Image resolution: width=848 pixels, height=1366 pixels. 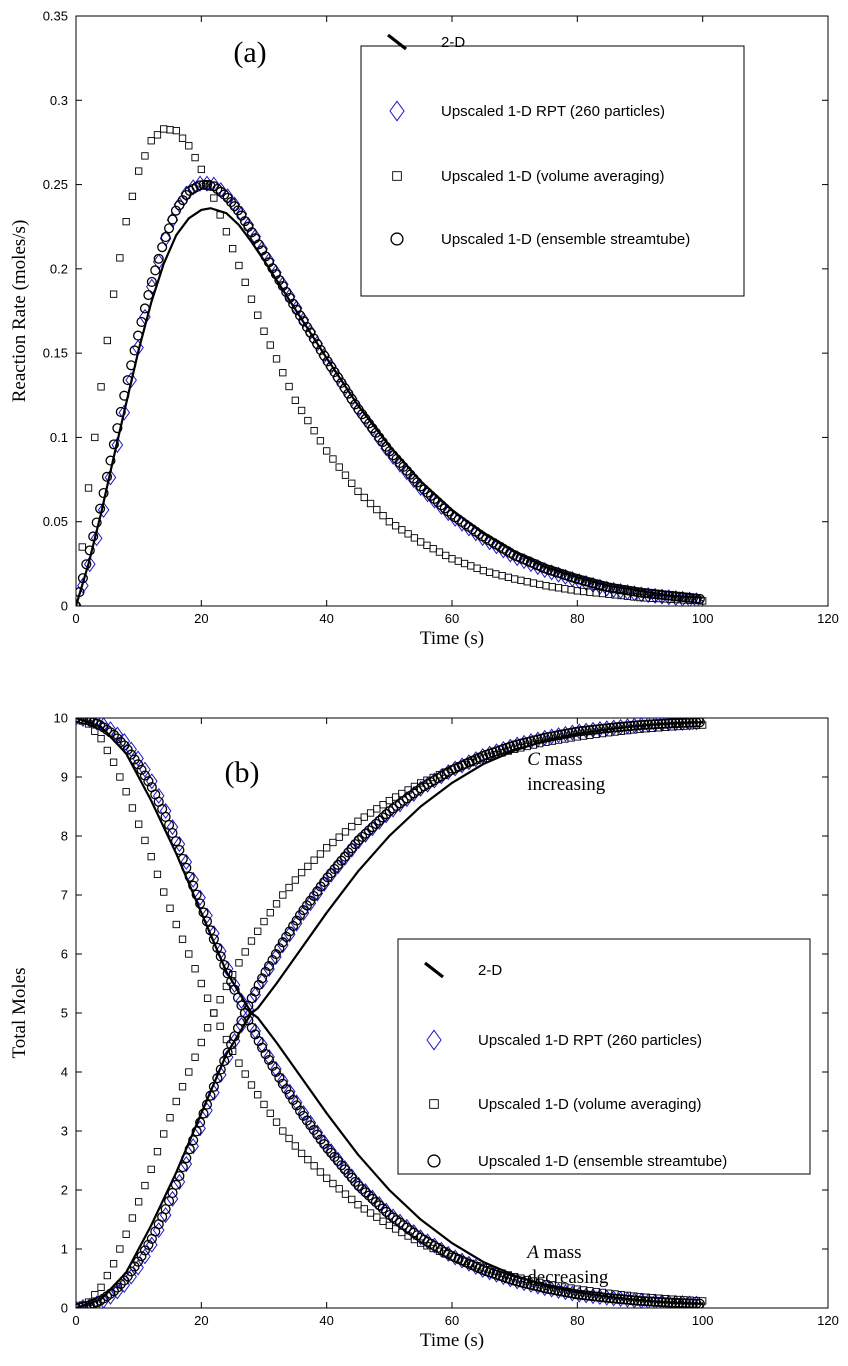 What do you see at coordinates (64, 1013) in the screenshot?
I see `y-tick-label: 5` at bounding box center [64, 1013].